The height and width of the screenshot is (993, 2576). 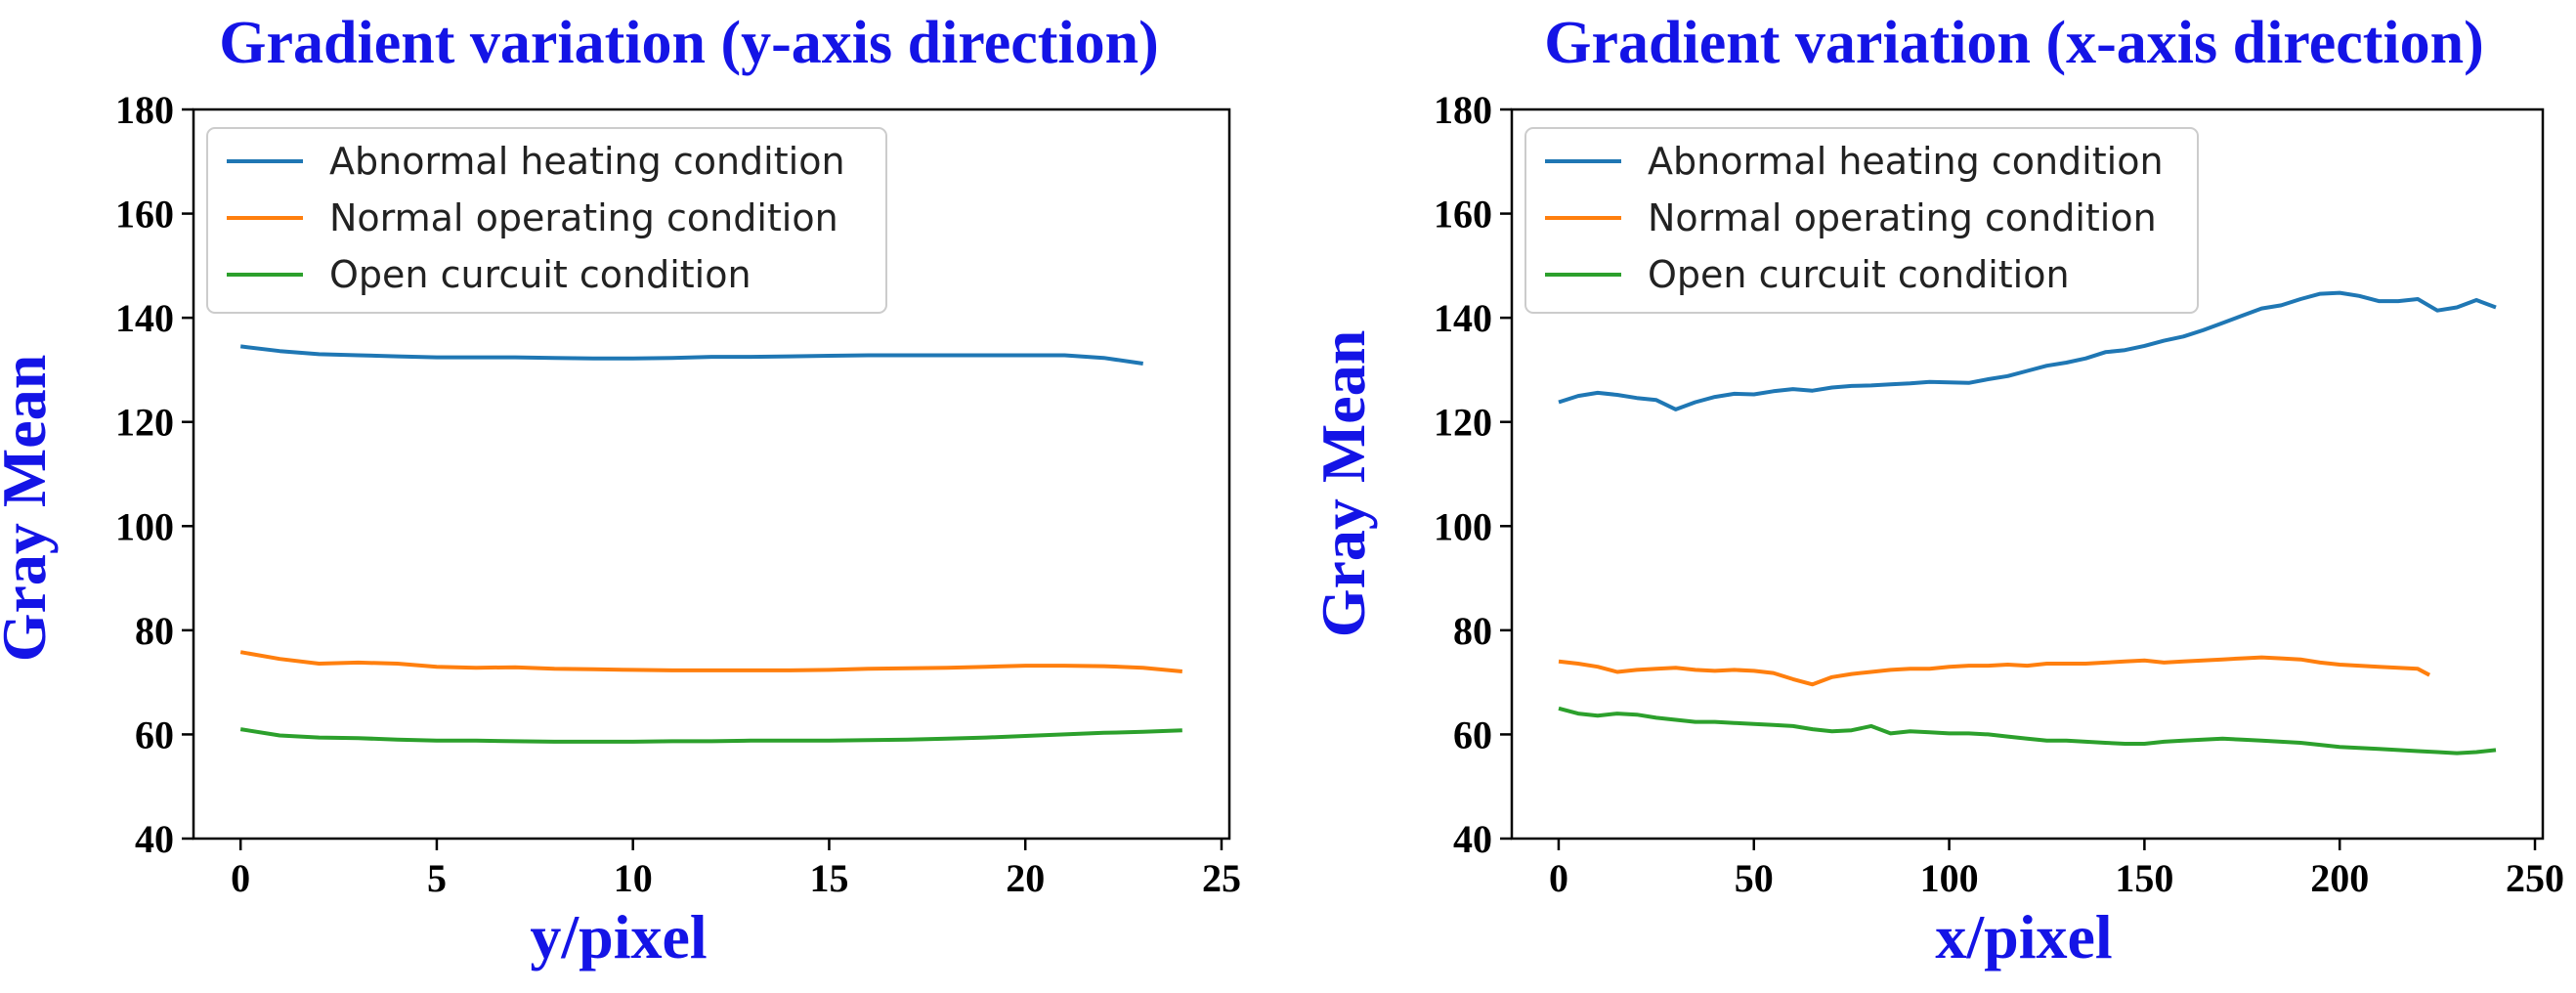 What do you see at coordinates (2024, 936) in the screenshot?
I see `x-axis-label: x/pixel` at bounding box center [2024, 936].